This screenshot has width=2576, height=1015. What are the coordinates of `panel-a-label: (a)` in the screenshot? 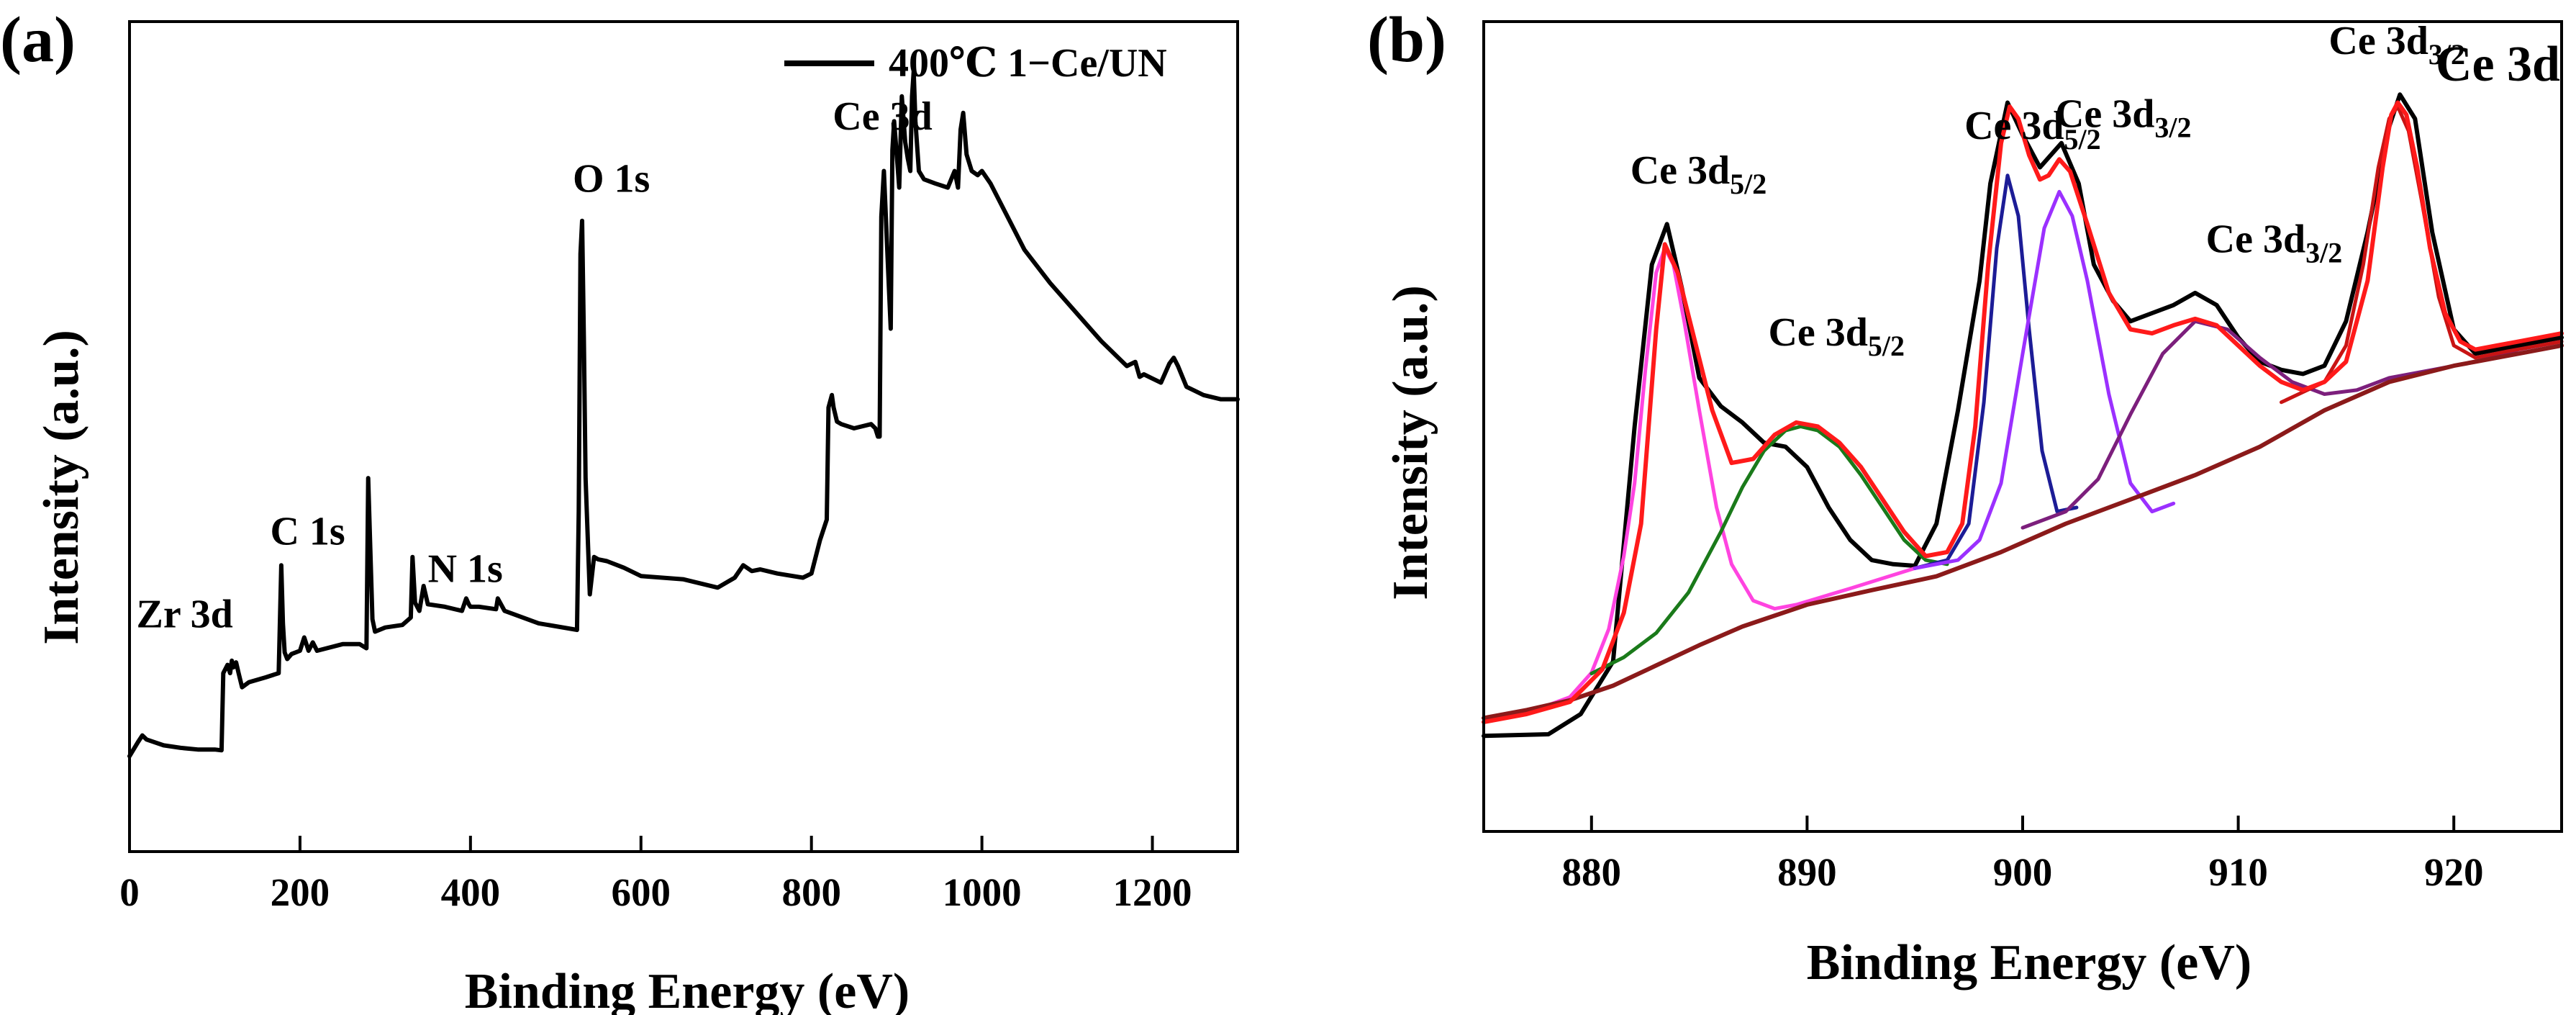 It's located at (38, 40).